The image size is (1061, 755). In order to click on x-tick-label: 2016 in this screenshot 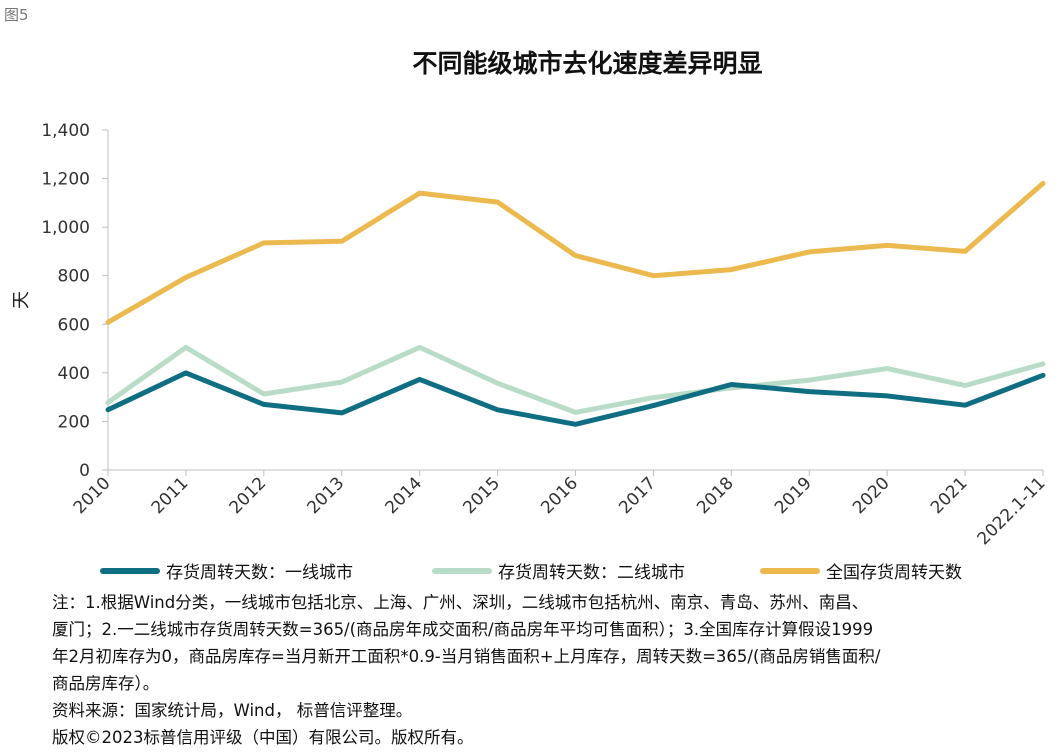, I will do `click(559, 495)`.